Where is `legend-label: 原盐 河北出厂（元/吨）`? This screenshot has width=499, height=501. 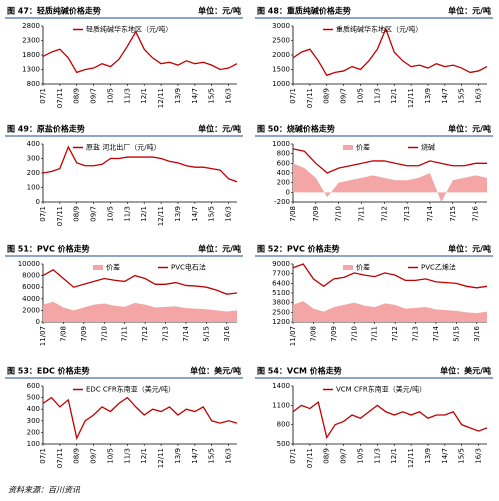
legend-label: 原盐 河北出厂（元/吨） is located at coordinates (123, 147).